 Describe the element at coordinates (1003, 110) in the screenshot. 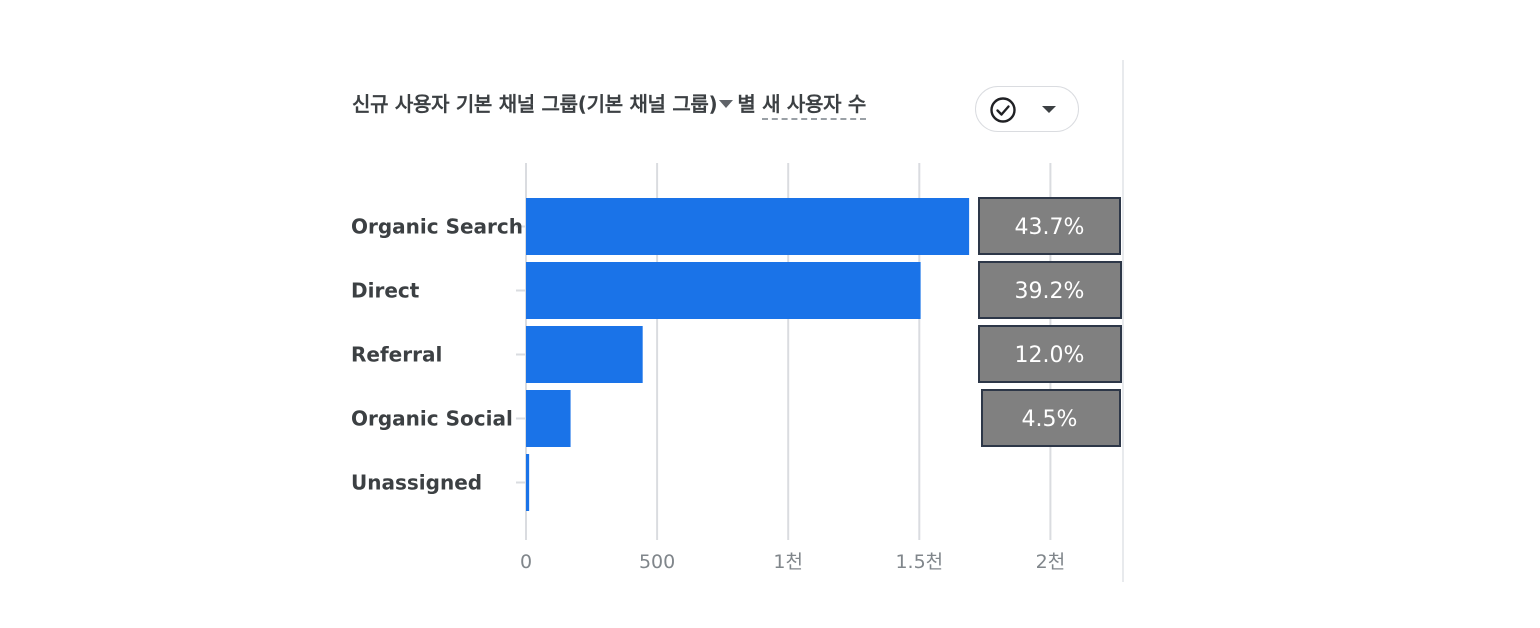

I see `check-circle-icon` at that location.